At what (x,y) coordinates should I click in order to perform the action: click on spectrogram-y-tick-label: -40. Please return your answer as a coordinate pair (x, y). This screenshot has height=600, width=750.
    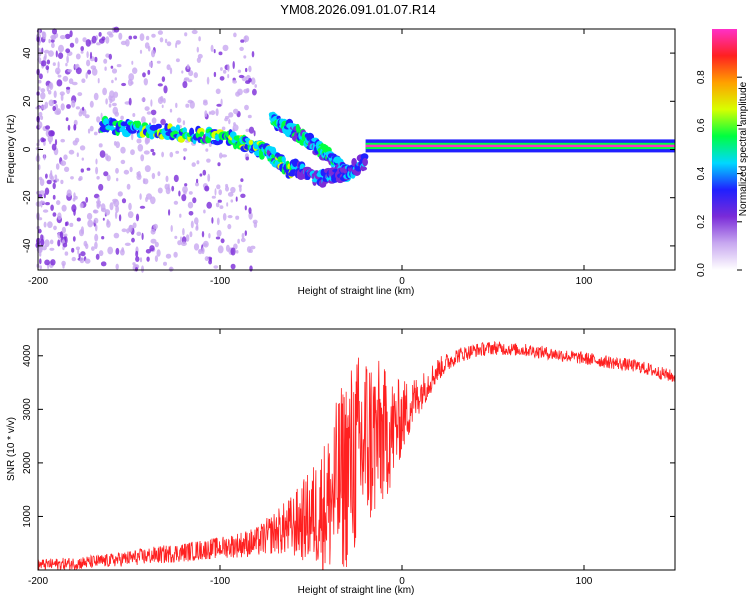
    Looking at the image, I should click on (27, 245).